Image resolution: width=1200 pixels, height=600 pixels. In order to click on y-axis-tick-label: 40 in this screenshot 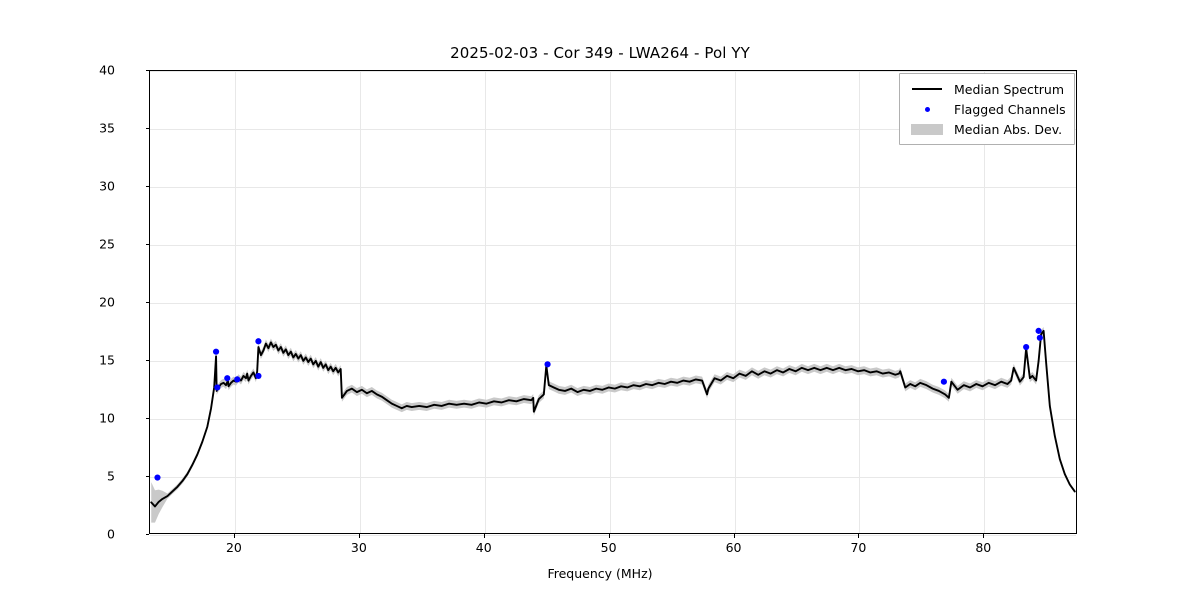, I will do `click(107, 70)`.